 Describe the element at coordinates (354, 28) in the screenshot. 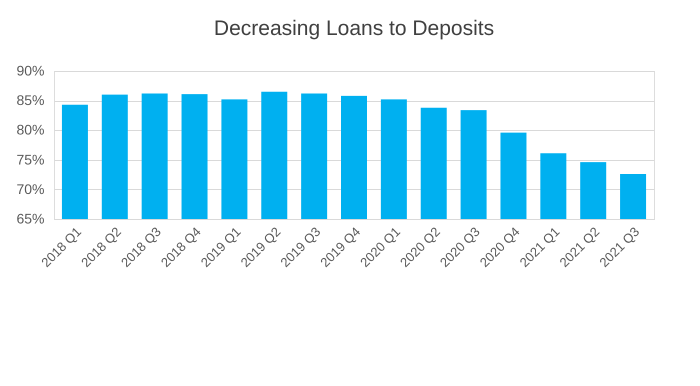

I see `chart-title: Decreasing Loans to Deposits` at that location.